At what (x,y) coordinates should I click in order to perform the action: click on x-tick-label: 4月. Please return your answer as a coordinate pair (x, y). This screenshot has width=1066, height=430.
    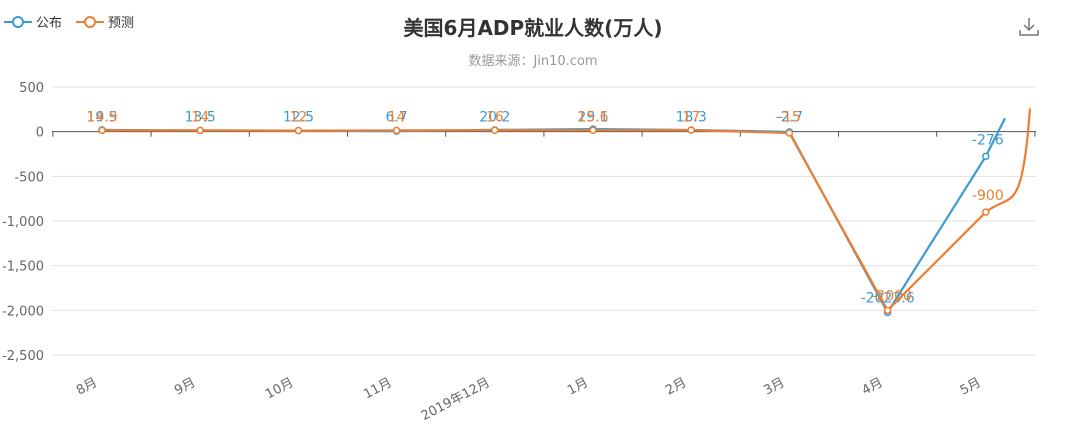
    Looking at the image, I should click on (873, 386).